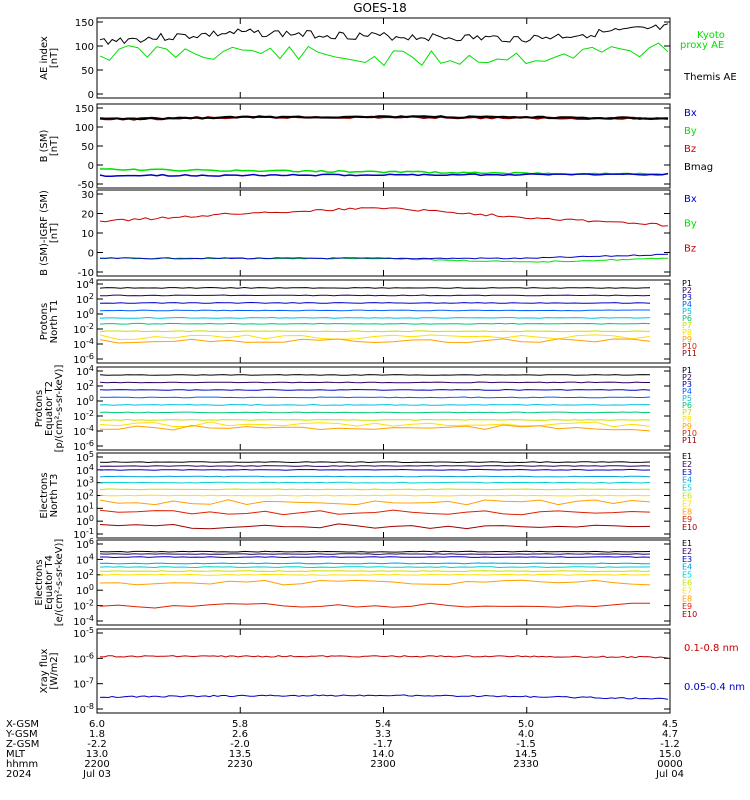 This screenshot has height=800, width=750. I want to click on series-p1, so click(375, 375).